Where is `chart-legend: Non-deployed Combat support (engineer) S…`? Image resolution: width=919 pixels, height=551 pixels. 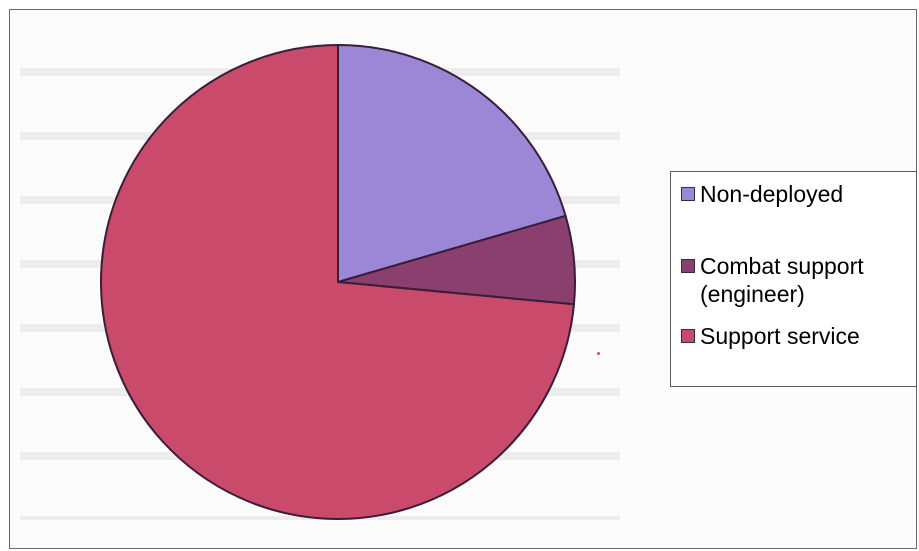
chart-legend: Non-deployed Combat support (engineer) S… is located at coordinates (793, 279).